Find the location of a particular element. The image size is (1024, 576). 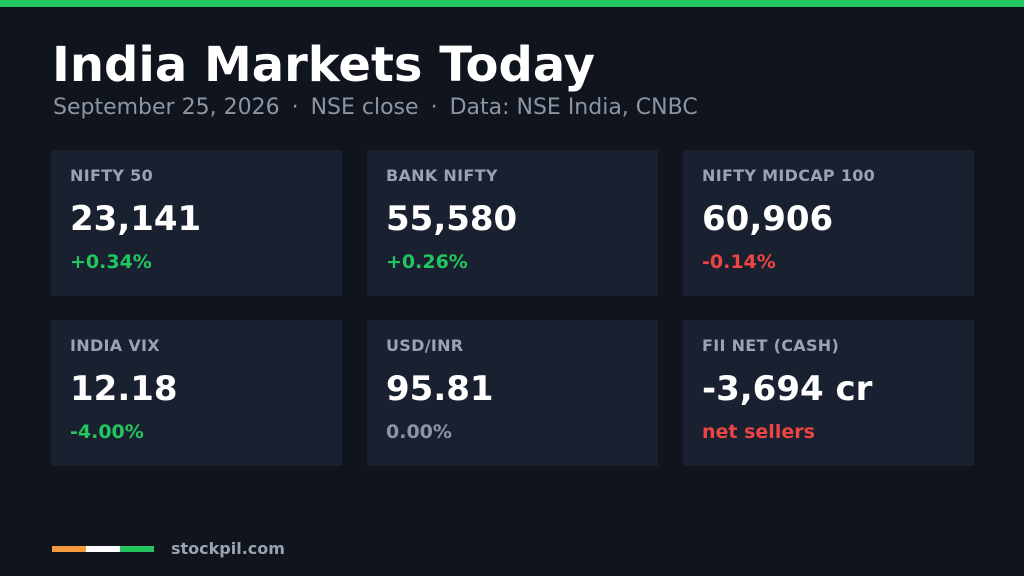

report-date: September 25, 2026 is located at coordinates (166, 107).